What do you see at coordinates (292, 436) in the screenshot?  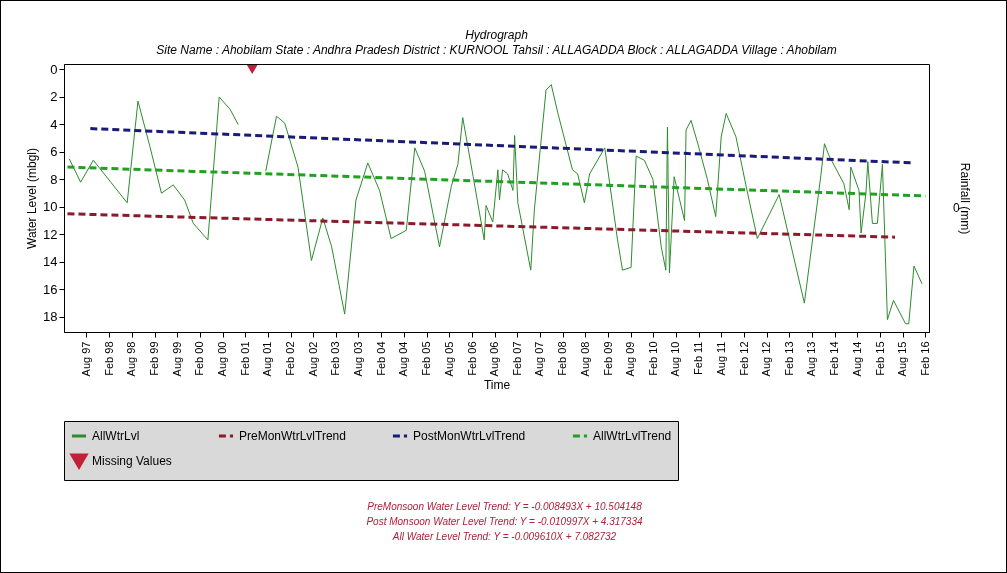 I see `legend-label: PreMonWtrLvlTrend` at bounding box center [292, 436].